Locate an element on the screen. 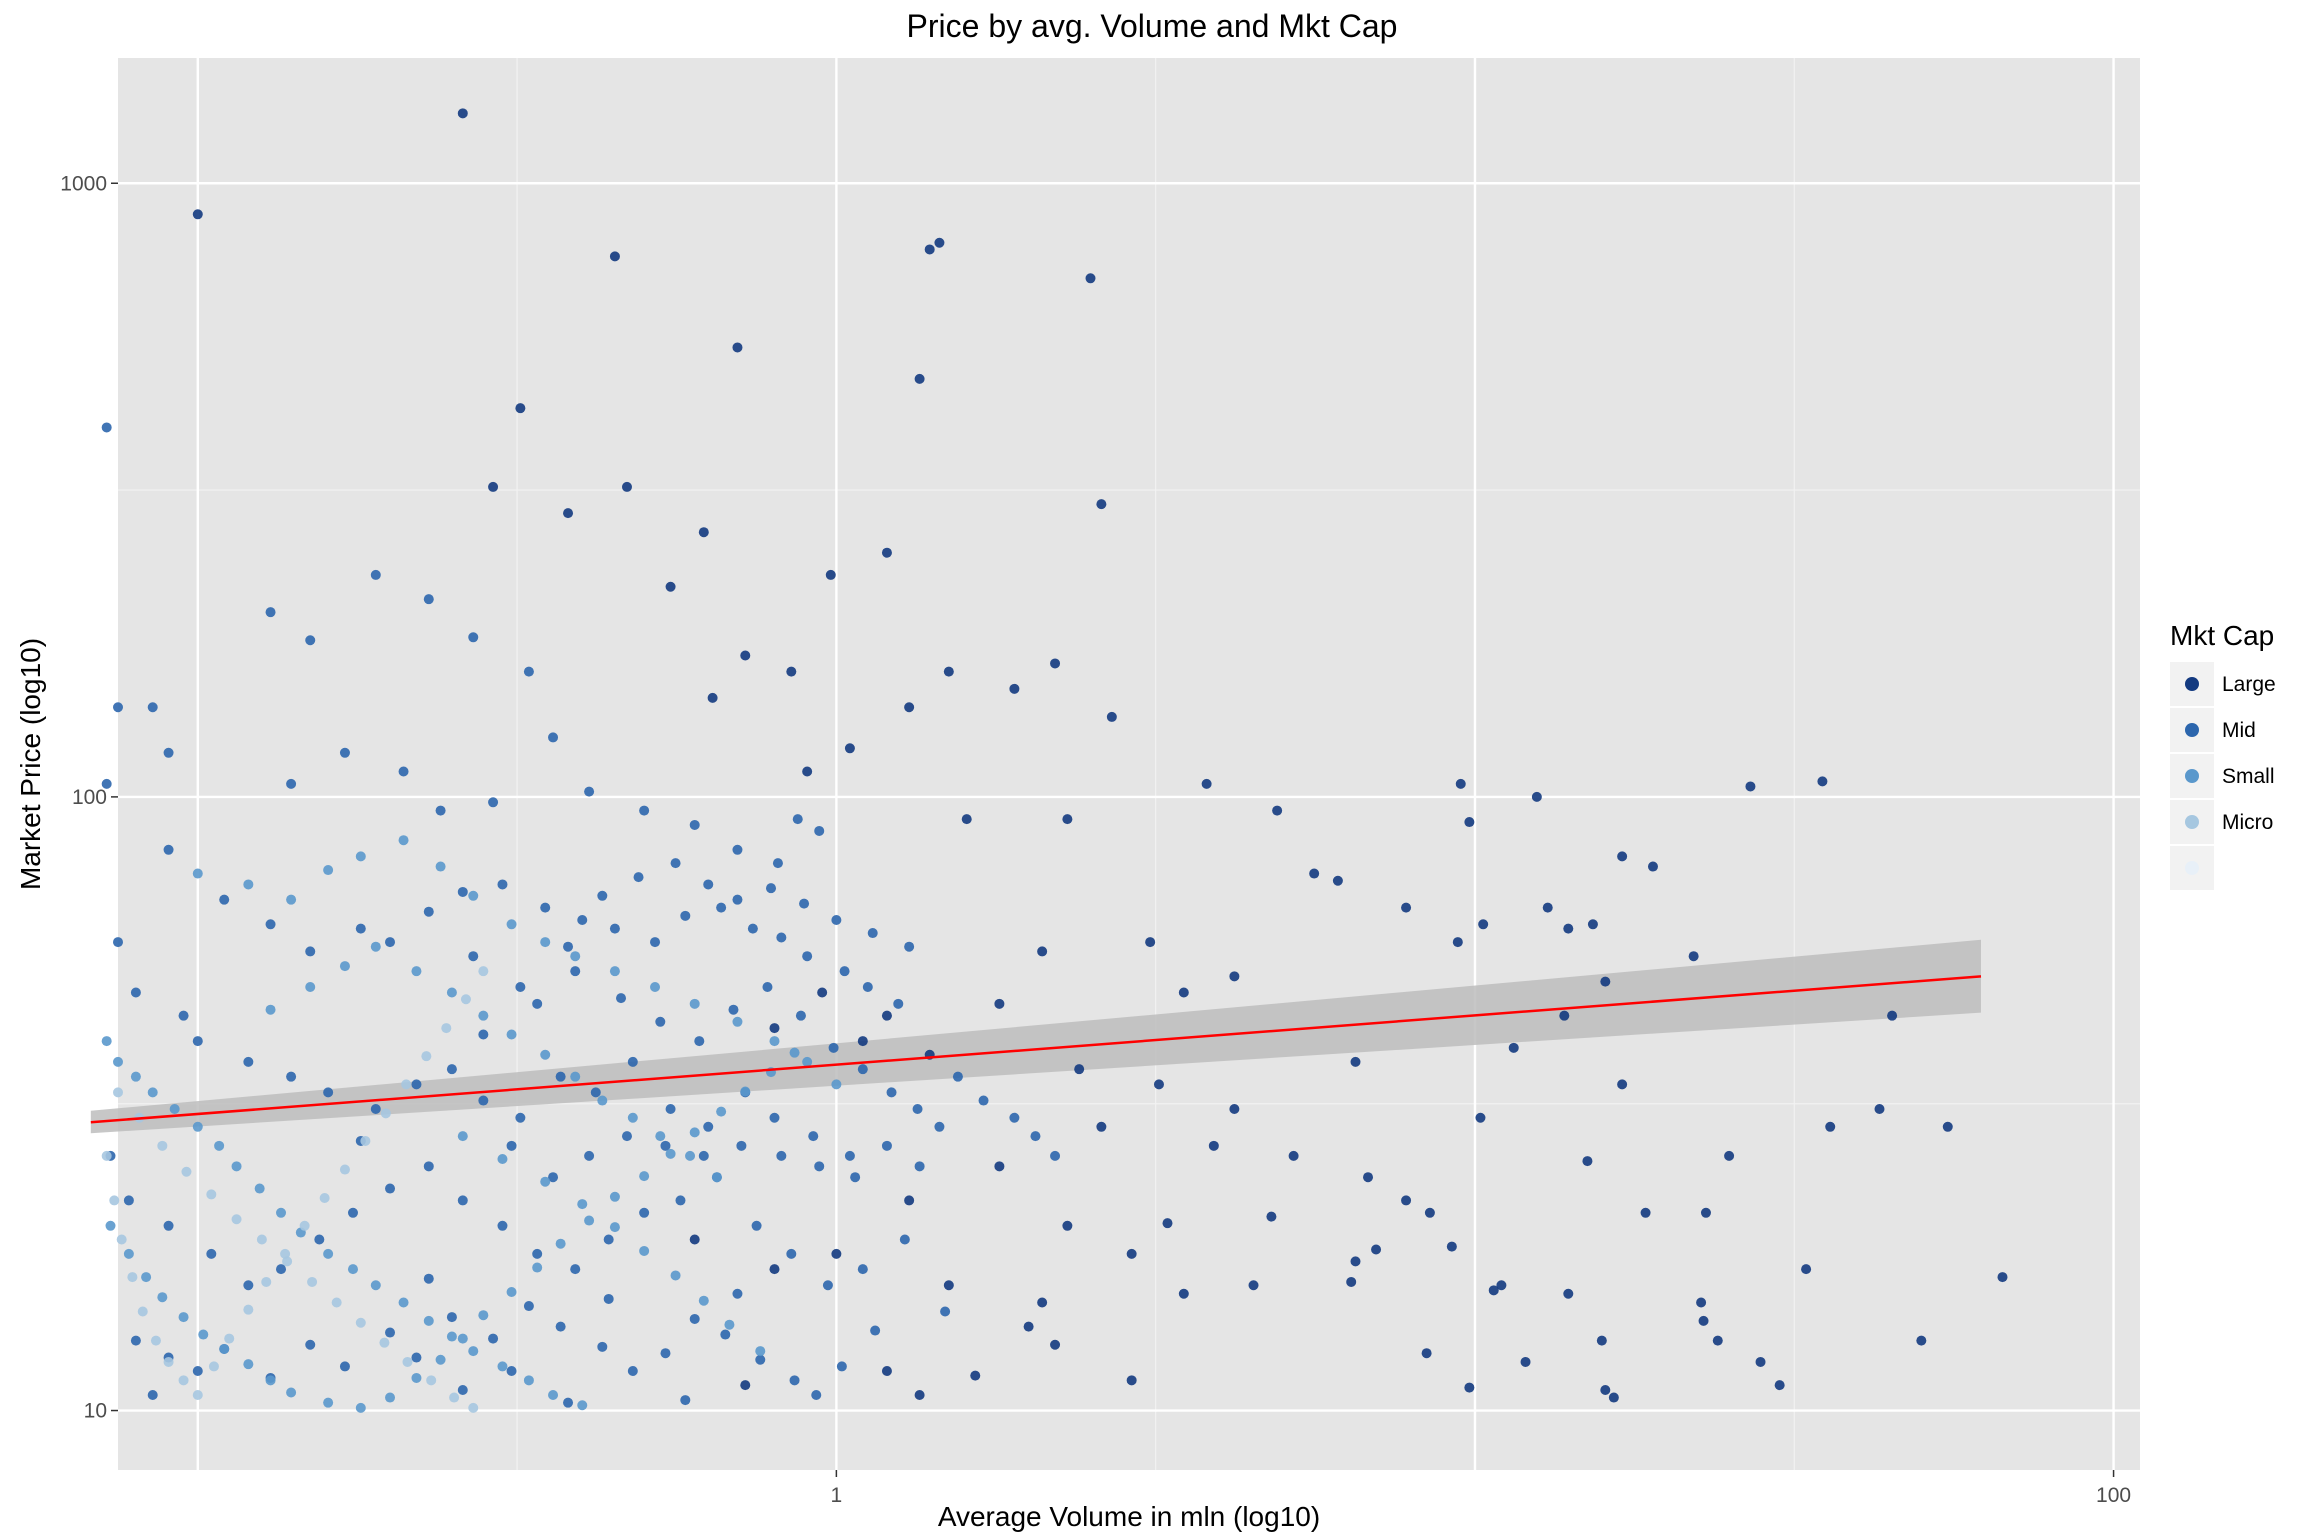 This screenshot has width=2304, height=1536. legend-title: Mkt Cap is located at coordinates (2222, 635).